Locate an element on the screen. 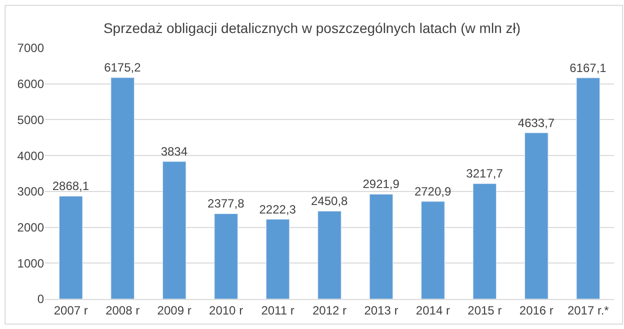 The width and height of the screenshot is (624, 329). y-tick-label: 0 is located at coordinates (40, 299).